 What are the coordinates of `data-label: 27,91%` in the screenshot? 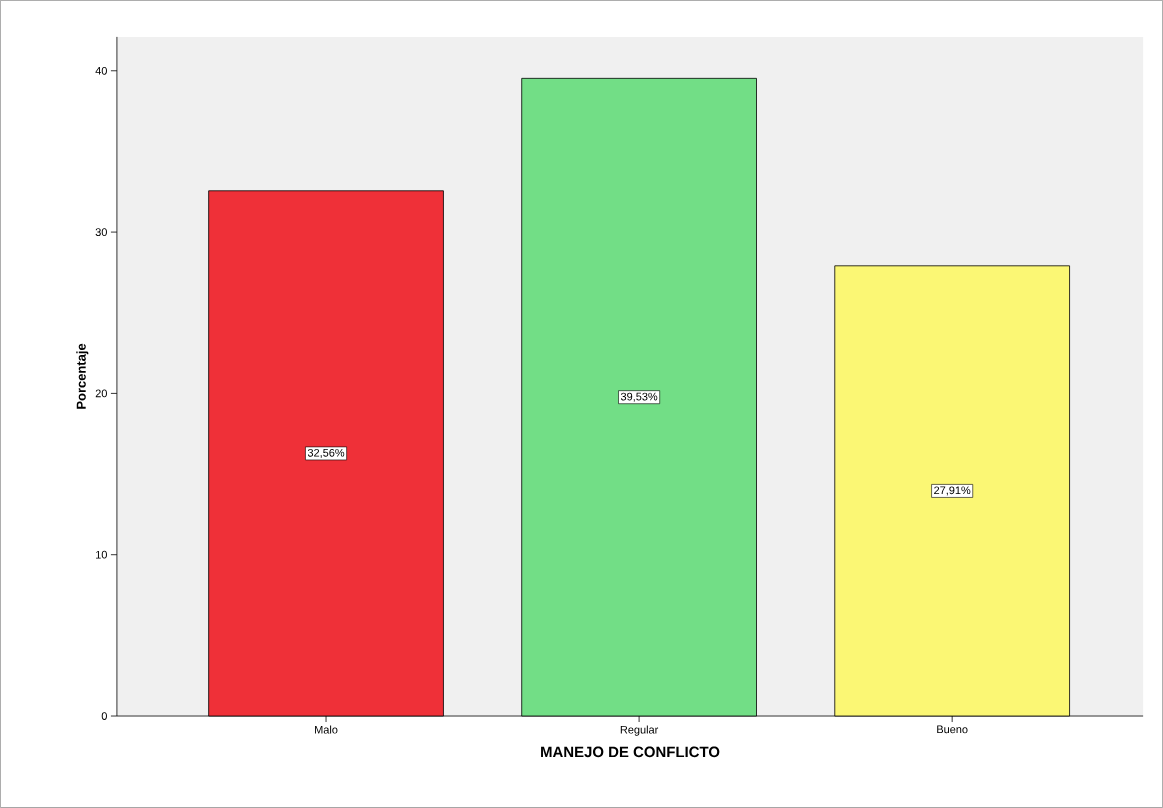 It's located at (952, 491).